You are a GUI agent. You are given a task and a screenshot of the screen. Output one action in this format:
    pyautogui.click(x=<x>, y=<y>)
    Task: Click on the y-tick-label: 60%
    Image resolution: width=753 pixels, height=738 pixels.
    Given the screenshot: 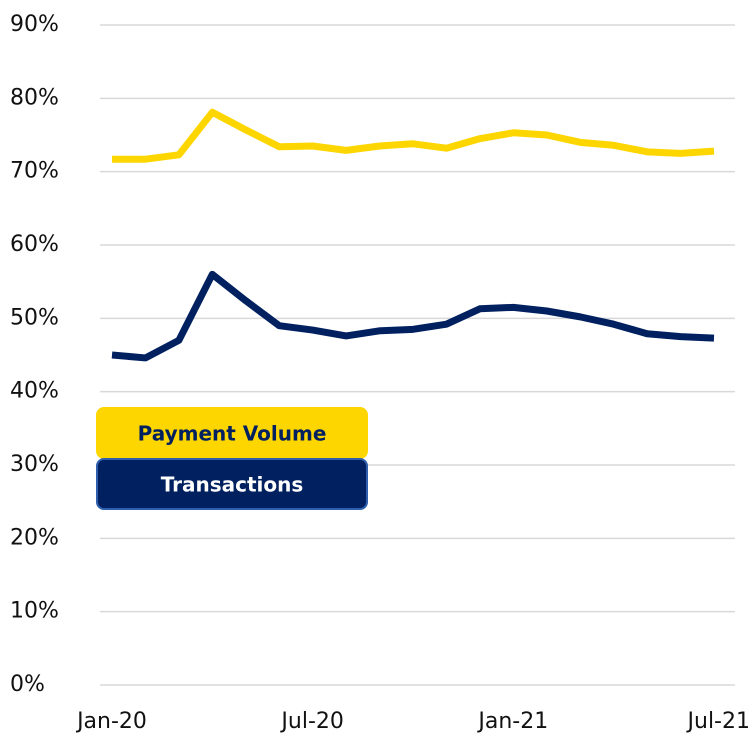 What is the action you would take?
    pyautogui.click(x=34, y=244)
    